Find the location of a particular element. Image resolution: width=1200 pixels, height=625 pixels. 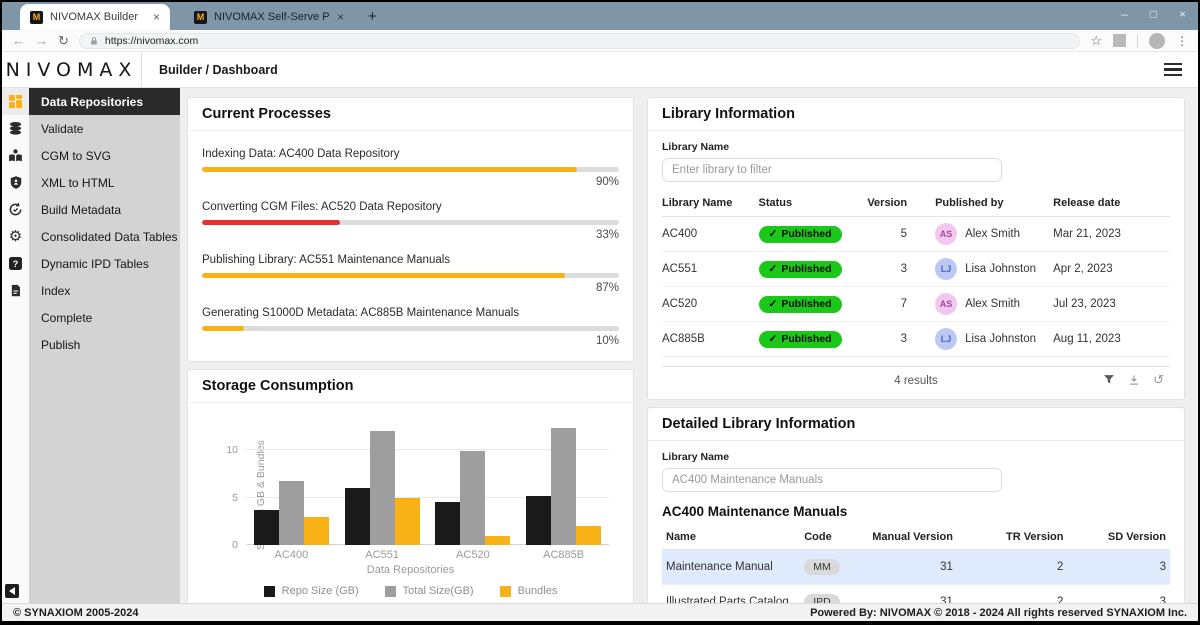

extension-icon is located at coordinates (1119, 40).